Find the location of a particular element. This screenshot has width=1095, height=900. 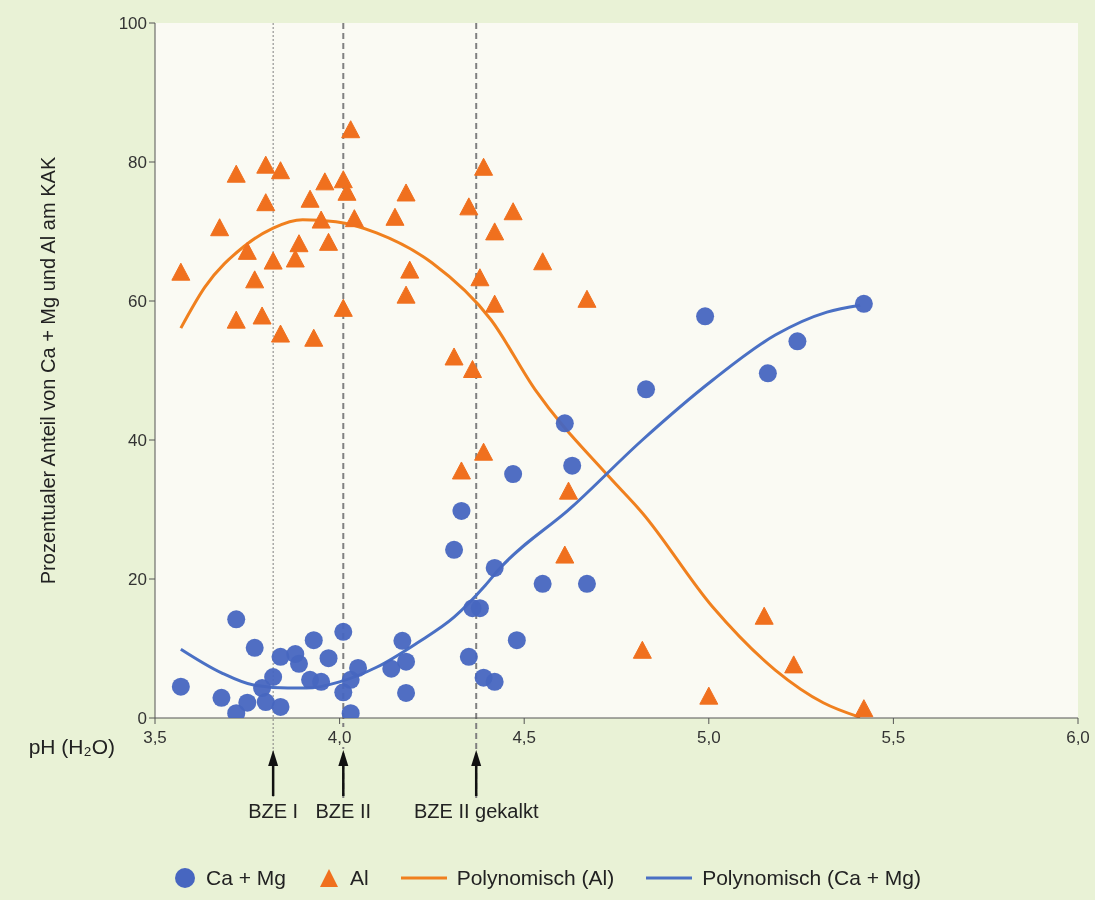

x-tick-label: 4,0 is located at coordinates (339, 737).